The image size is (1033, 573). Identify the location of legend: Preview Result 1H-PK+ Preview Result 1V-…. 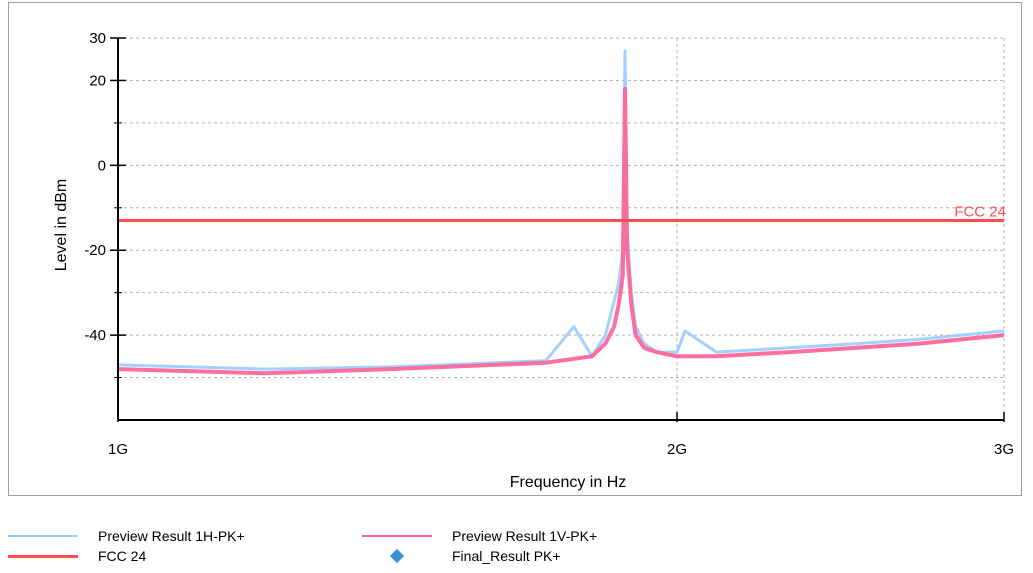
(516, 546).